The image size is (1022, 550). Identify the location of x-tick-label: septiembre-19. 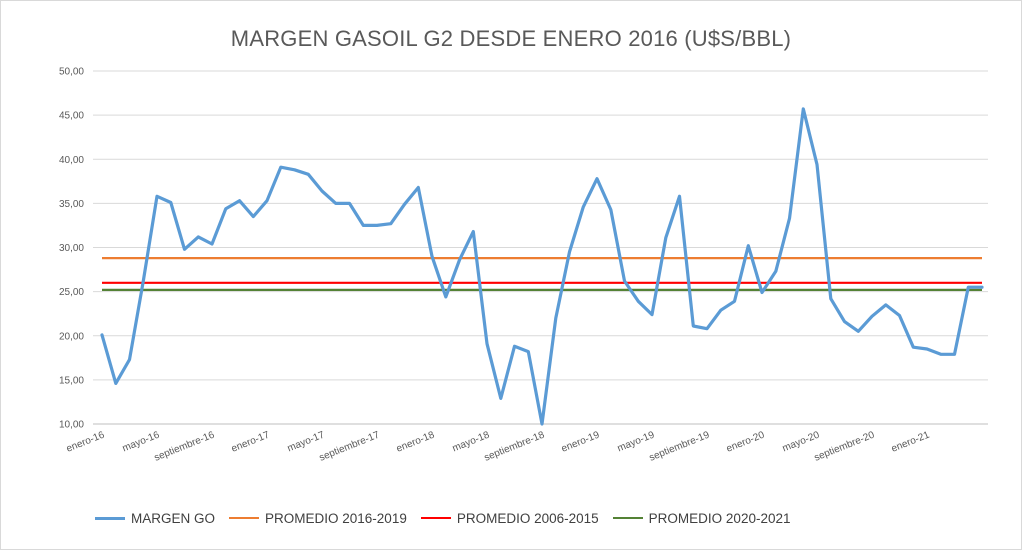
(680, 446).